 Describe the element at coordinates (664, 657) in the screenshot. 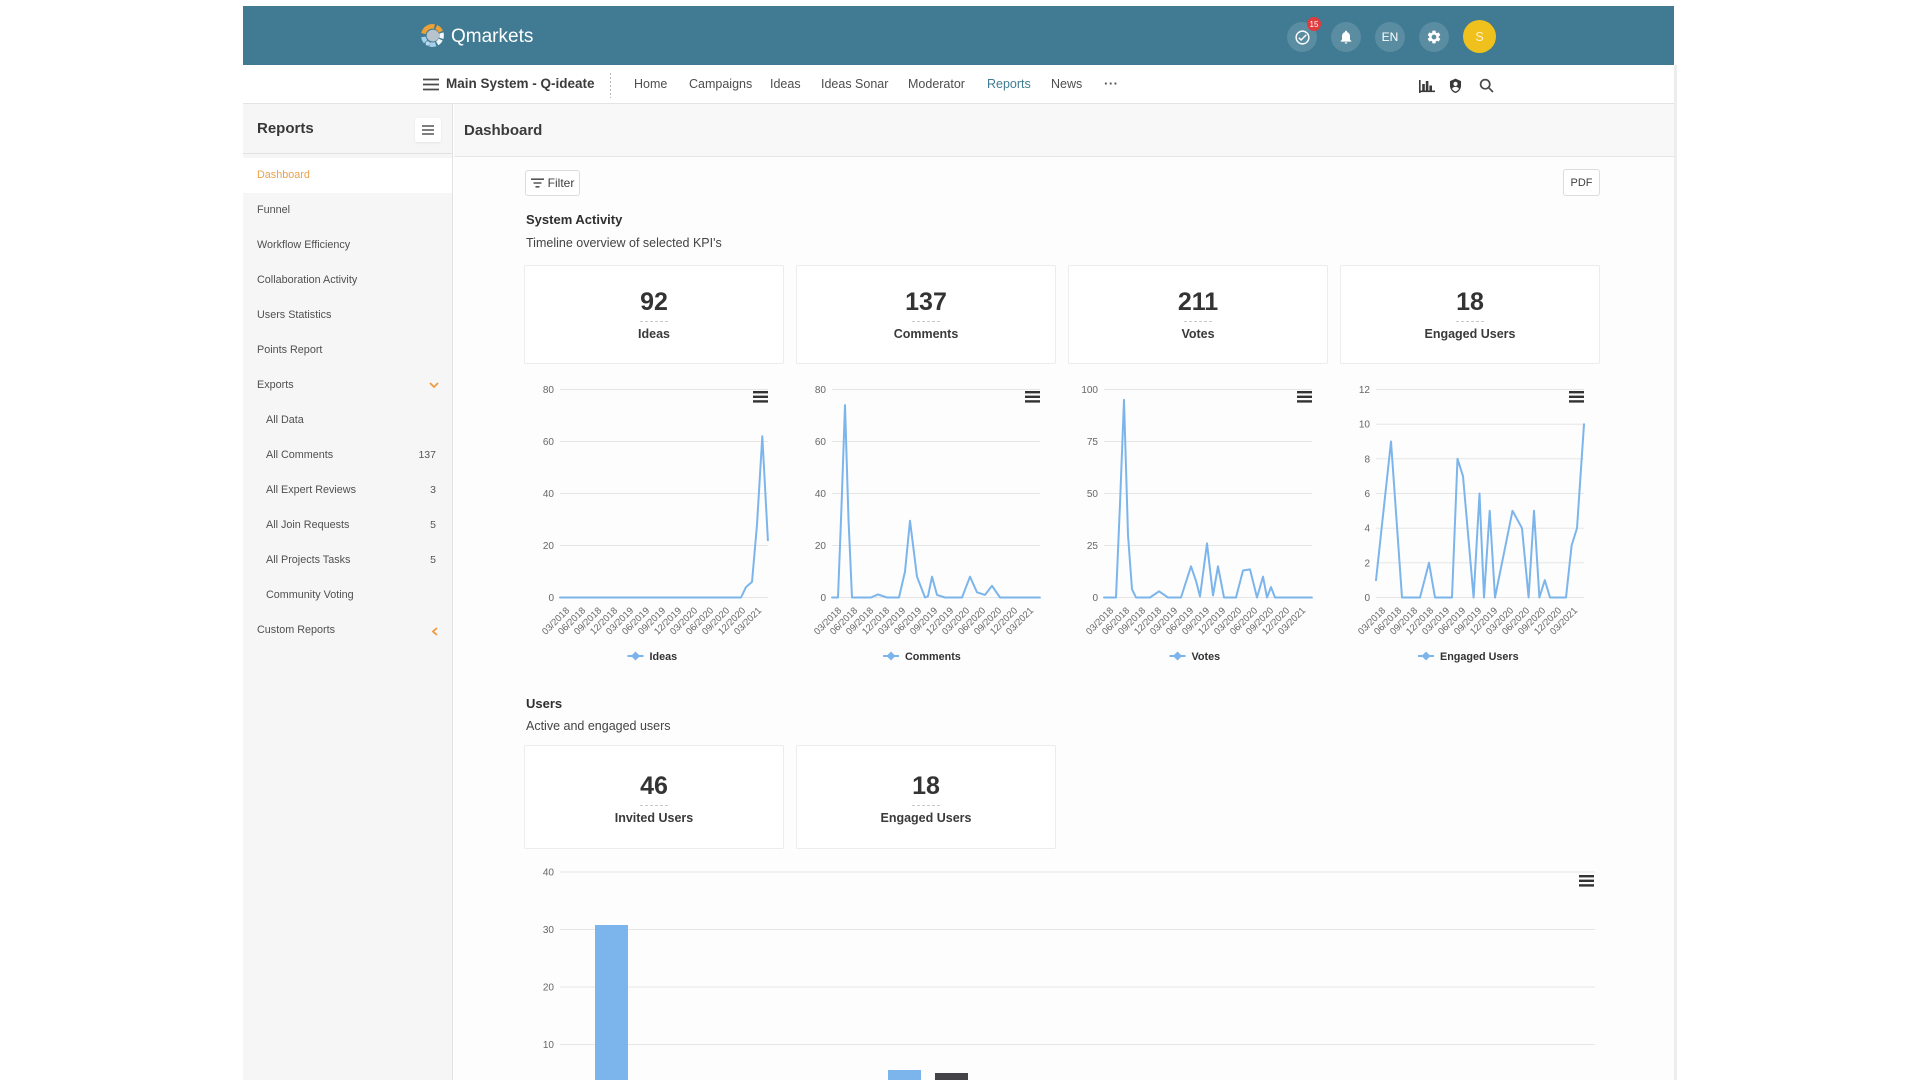

I see `svg-text: Ideas` at that location.